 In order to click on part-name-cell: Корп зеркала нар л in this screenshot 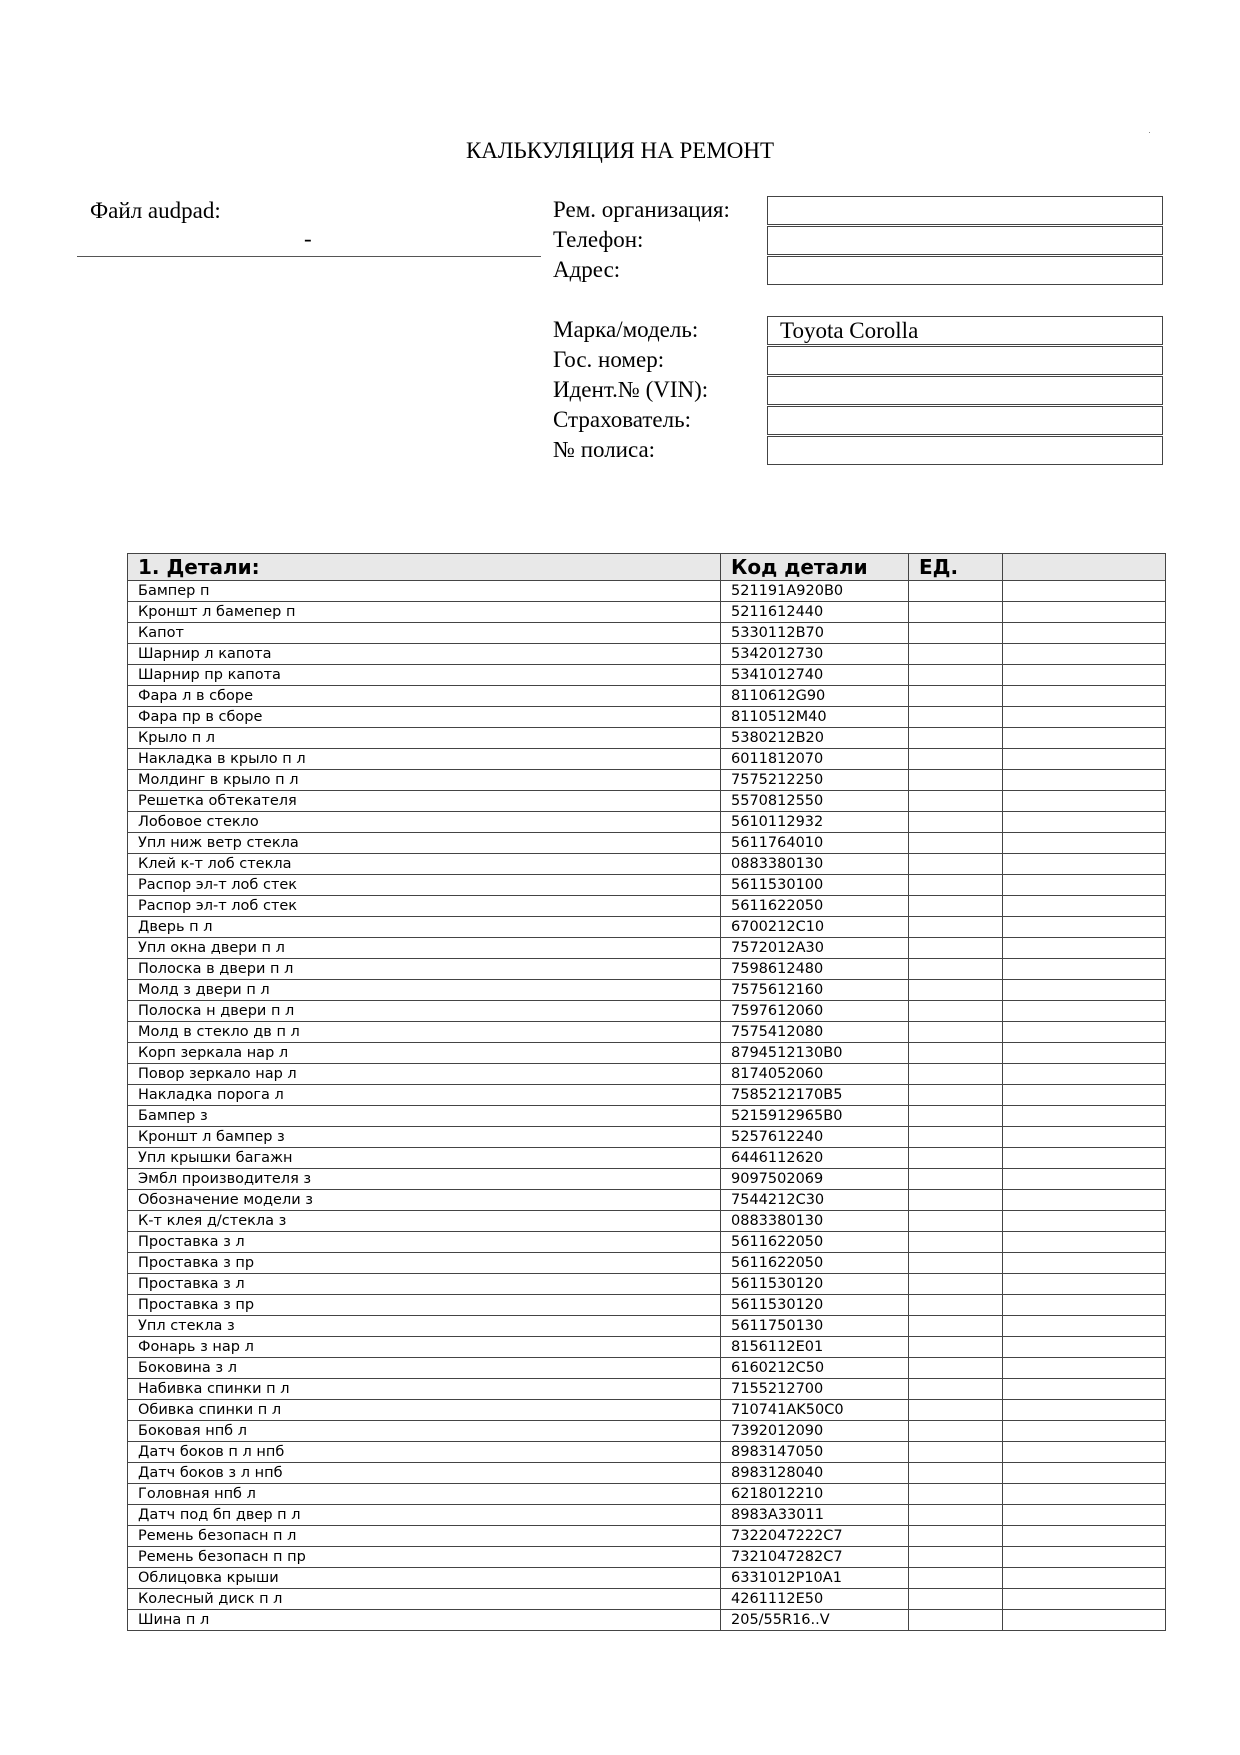, I will do `click(424, 1053)`.